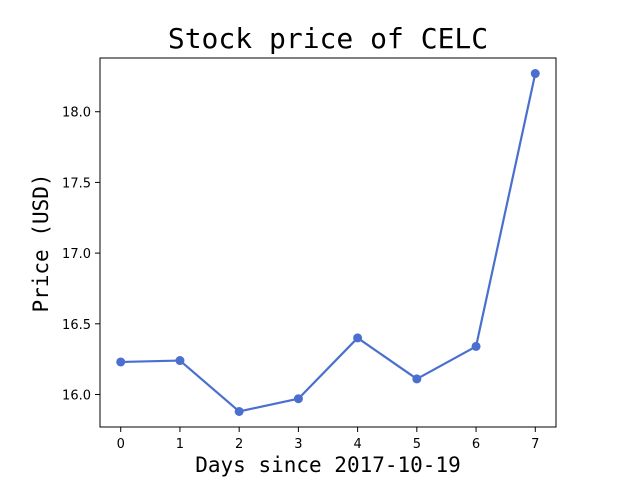 Image resolution: width=640 pixels, height=480 pixels. What do you see at coordinates (535, 444) in the screenshot?
I see `x-tick-label-7: 7` at bounding box center [535, 444].